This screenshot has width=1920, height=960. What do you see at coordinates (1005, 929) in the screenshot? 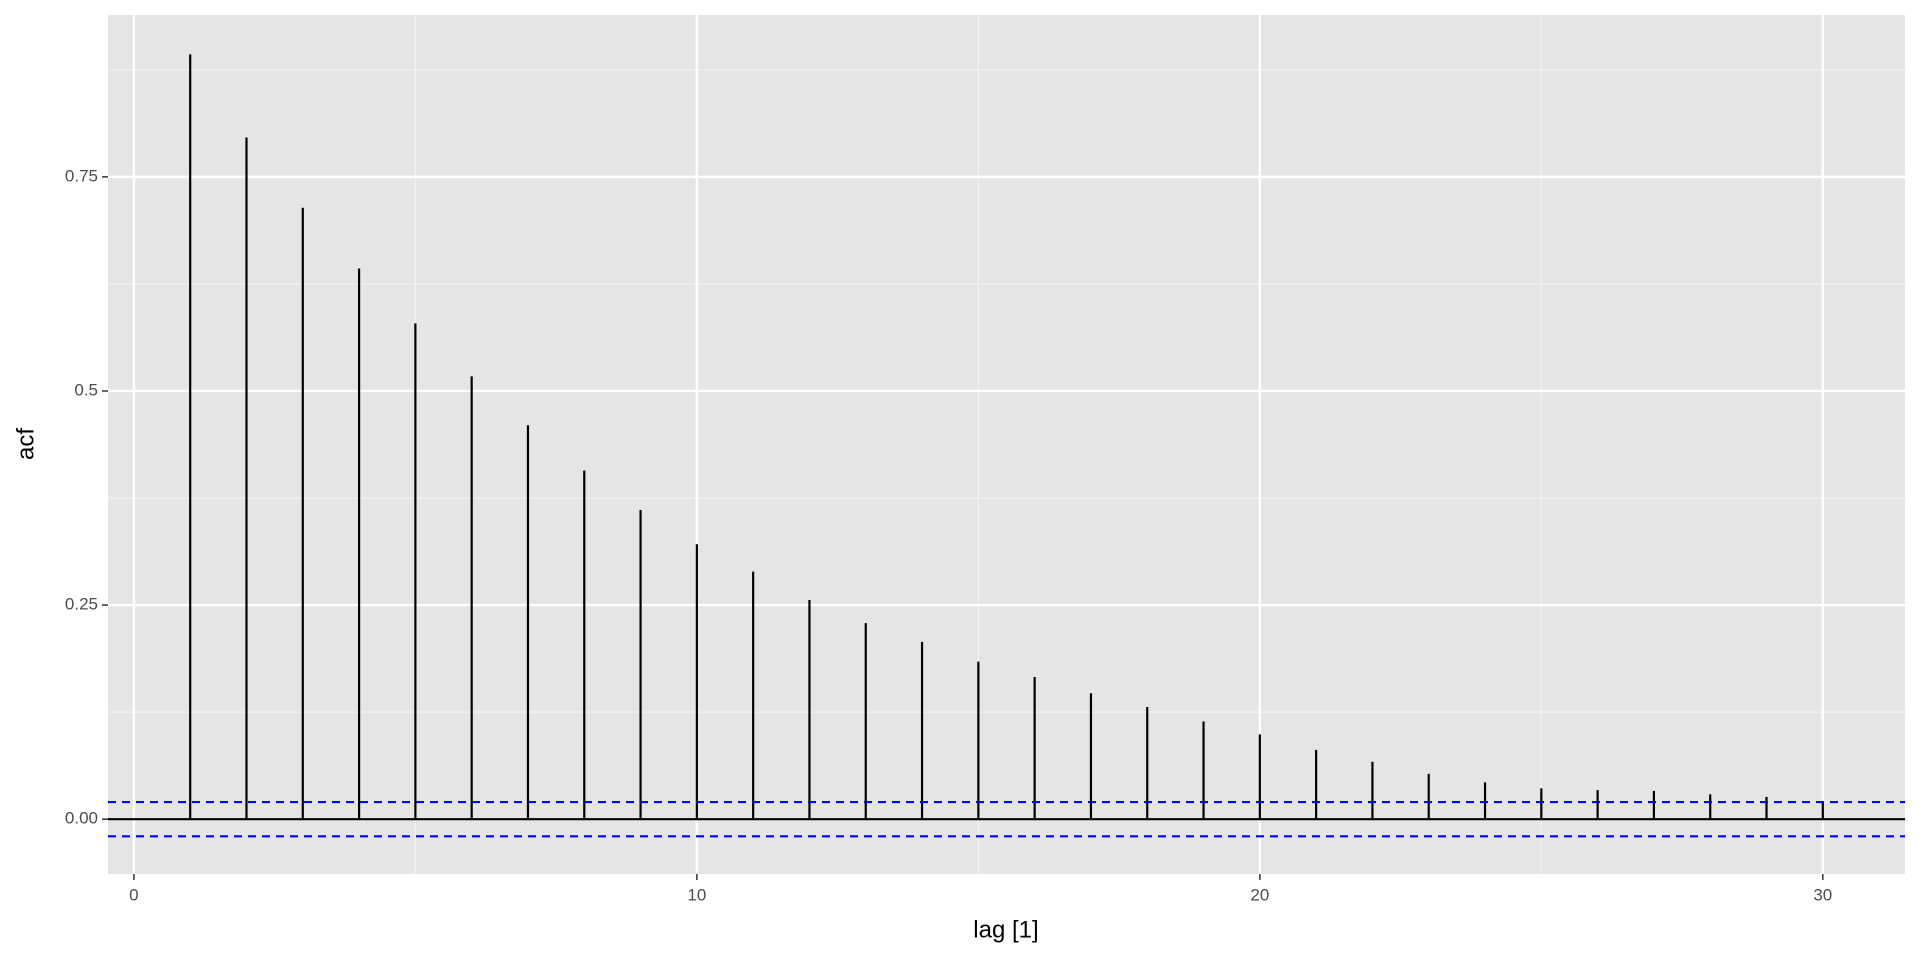
I see `x-axis-title: lag [1]` at bounding box center [1005, 929].